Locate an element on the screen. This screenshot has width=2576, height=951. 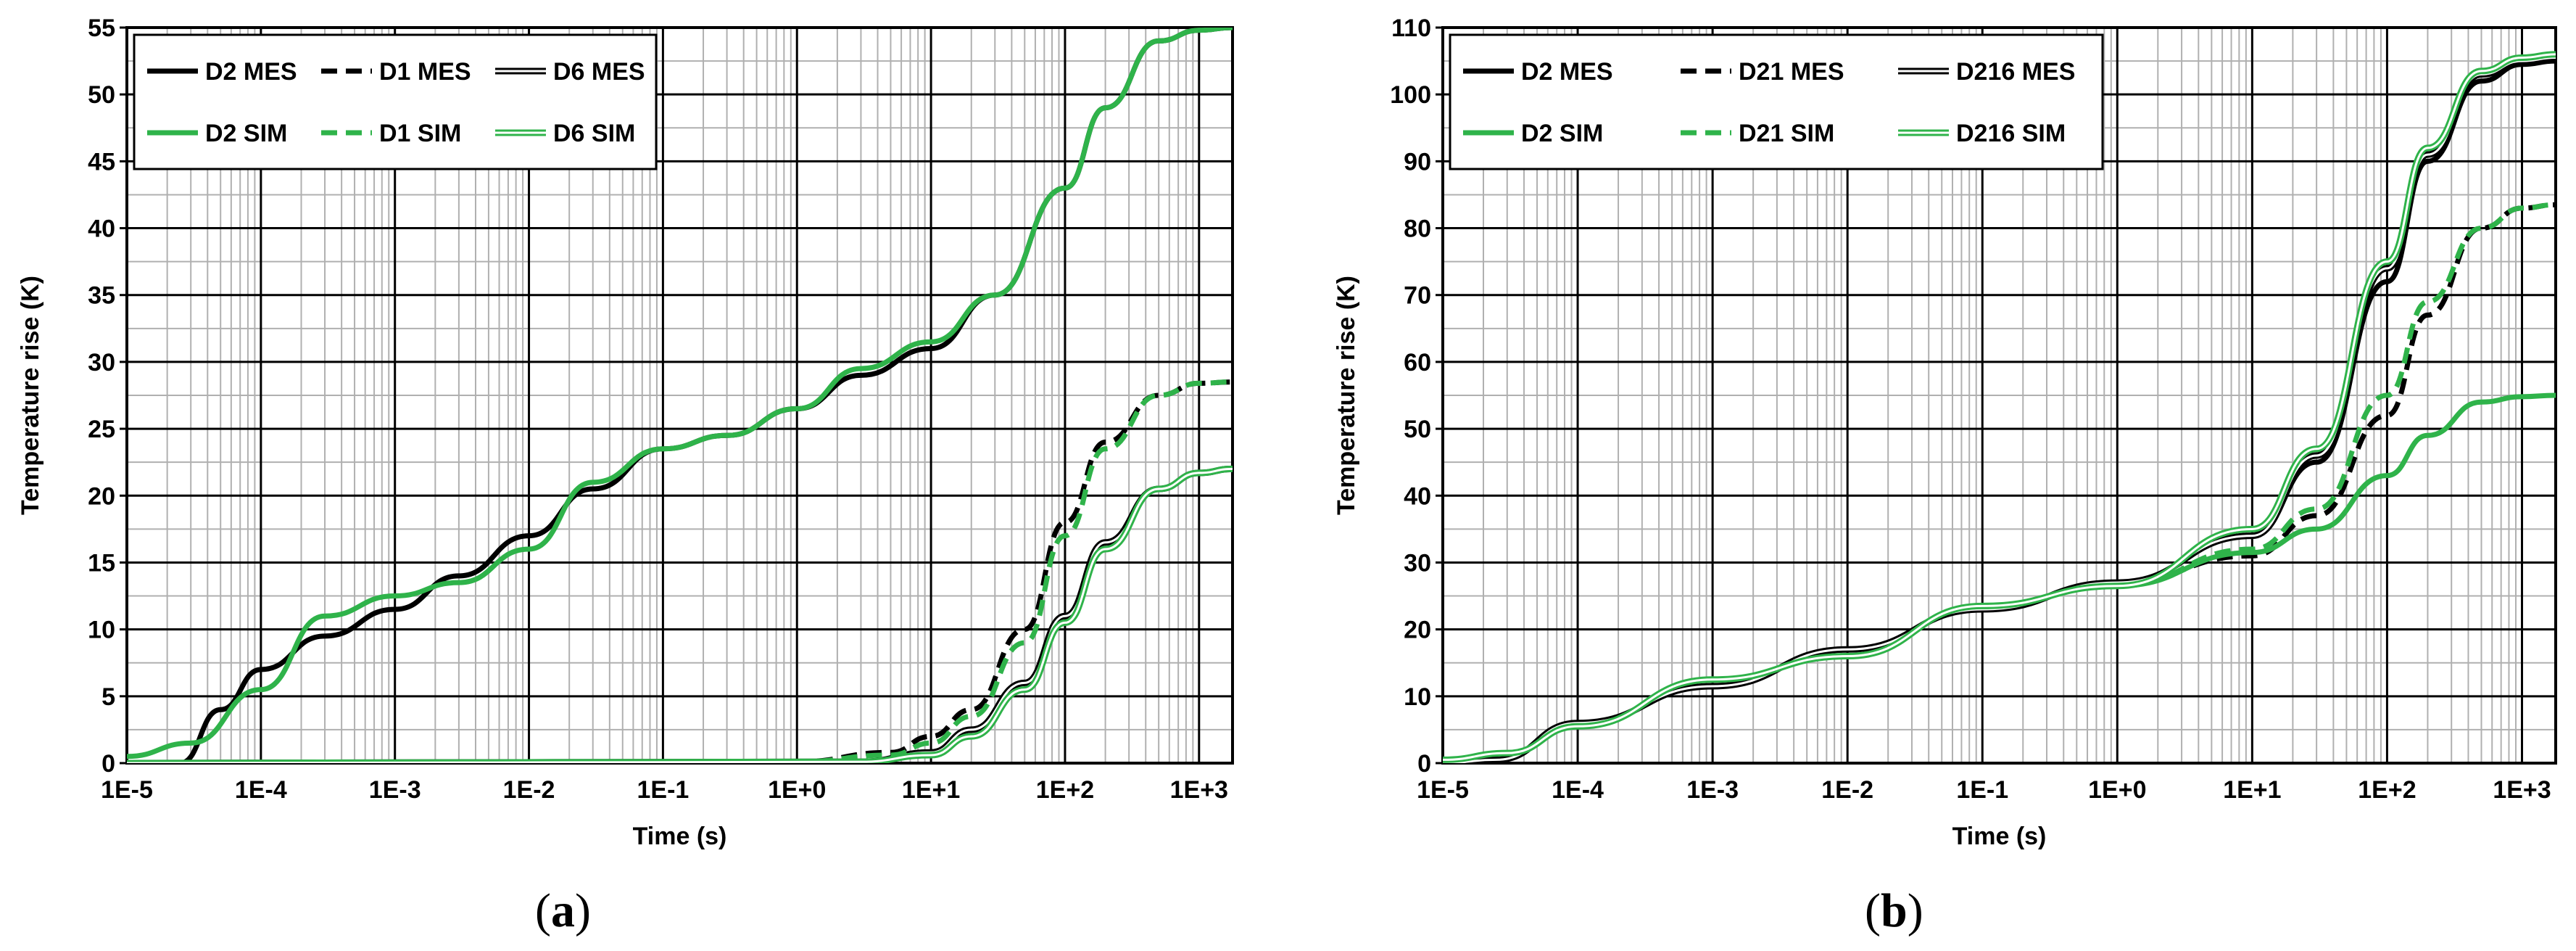
series-line-d6-mes-inner is located at coordinates (680, 615).